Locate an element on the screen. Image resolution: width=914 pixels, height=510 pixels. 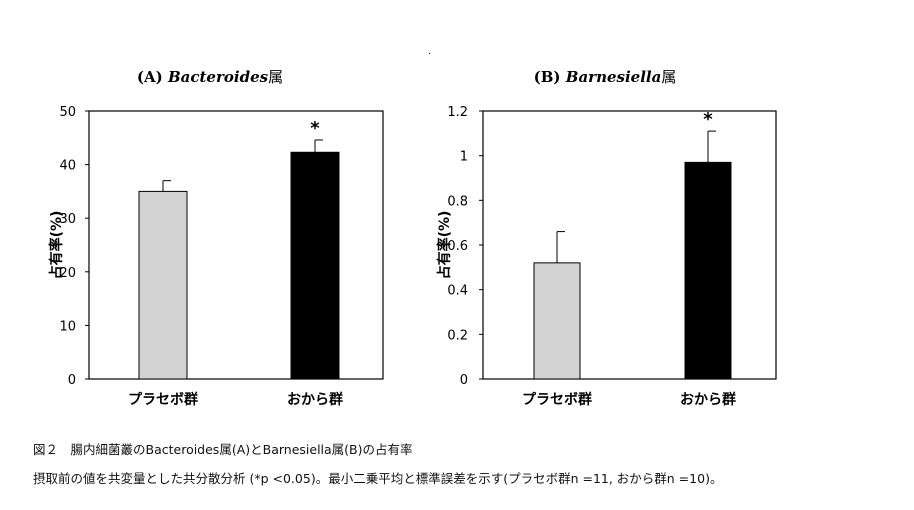
chart-a-ytick-label: 50 is located at coordinates (67, 112).